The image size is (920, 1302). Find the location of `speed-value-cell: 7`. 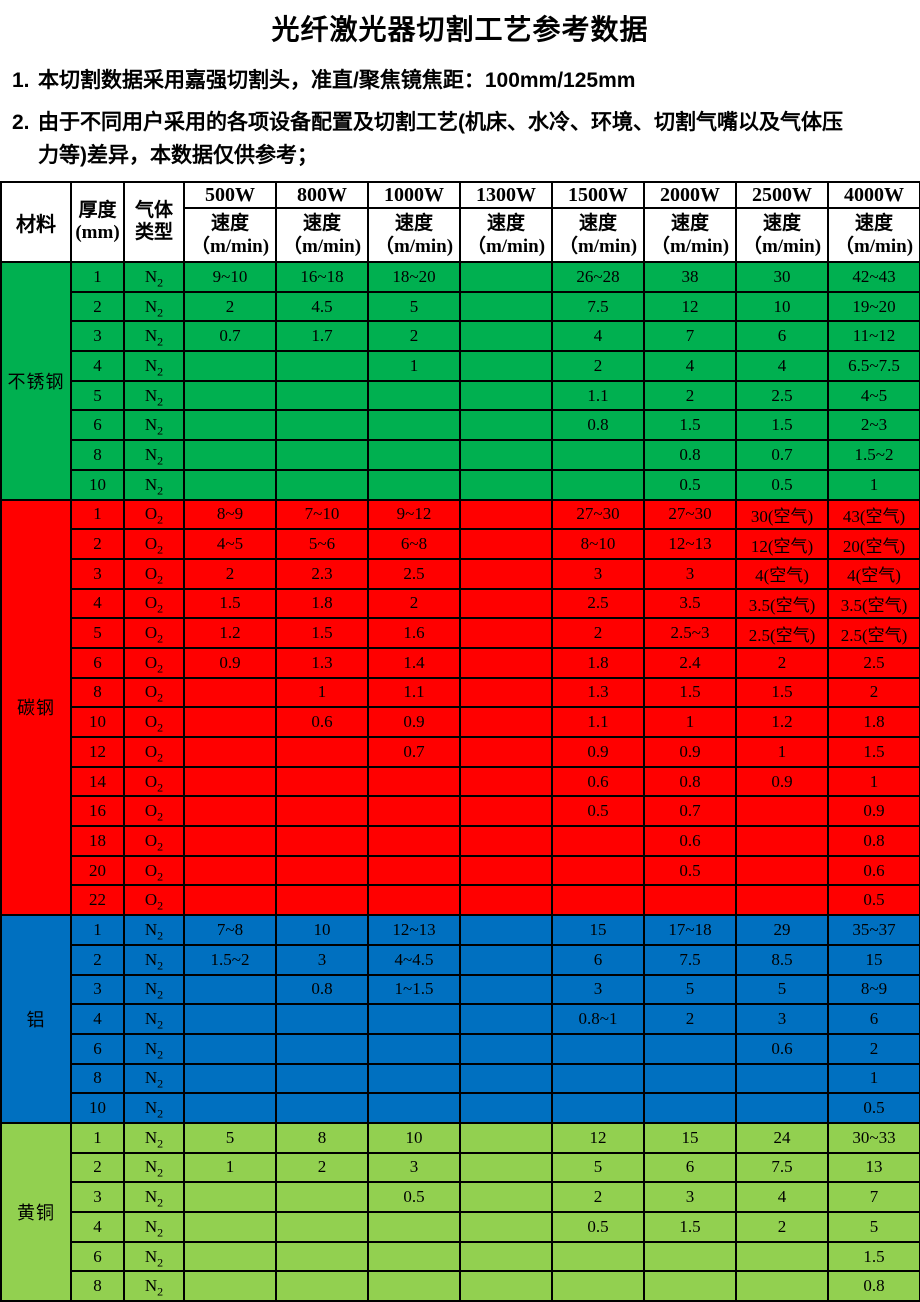

speed-value-cell: 7 is located at coordinates (873, 1197).